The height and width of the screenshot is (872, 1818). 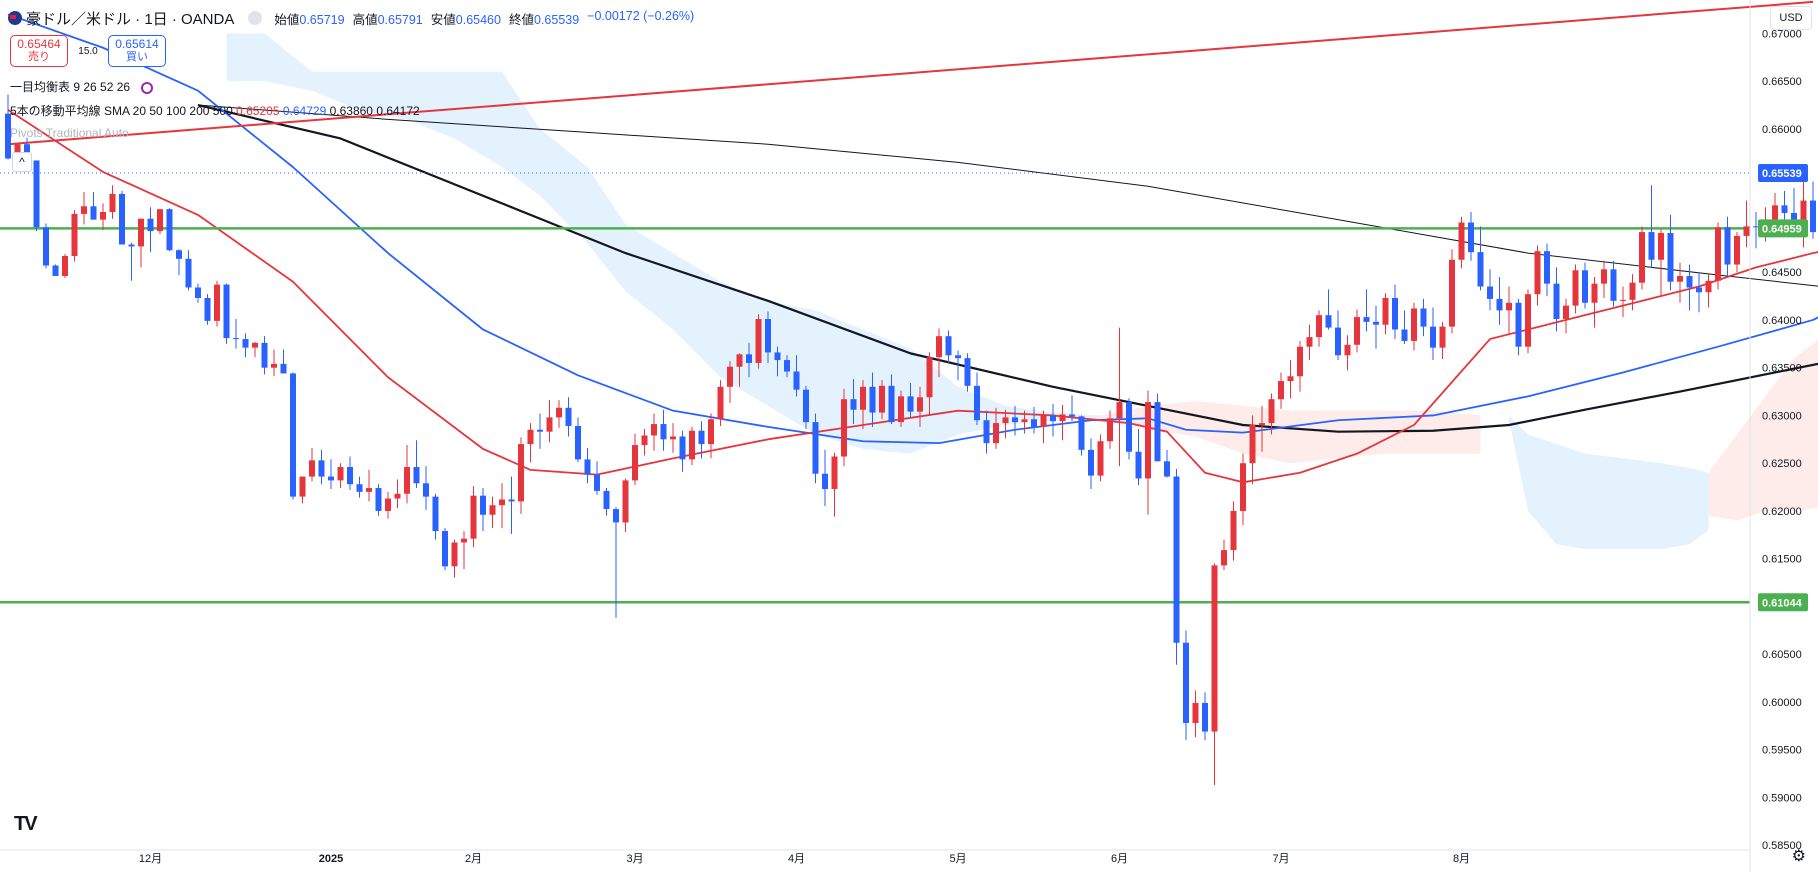 I want to click on price-tick-label: 0.59500, so click(x=1782, y=751).